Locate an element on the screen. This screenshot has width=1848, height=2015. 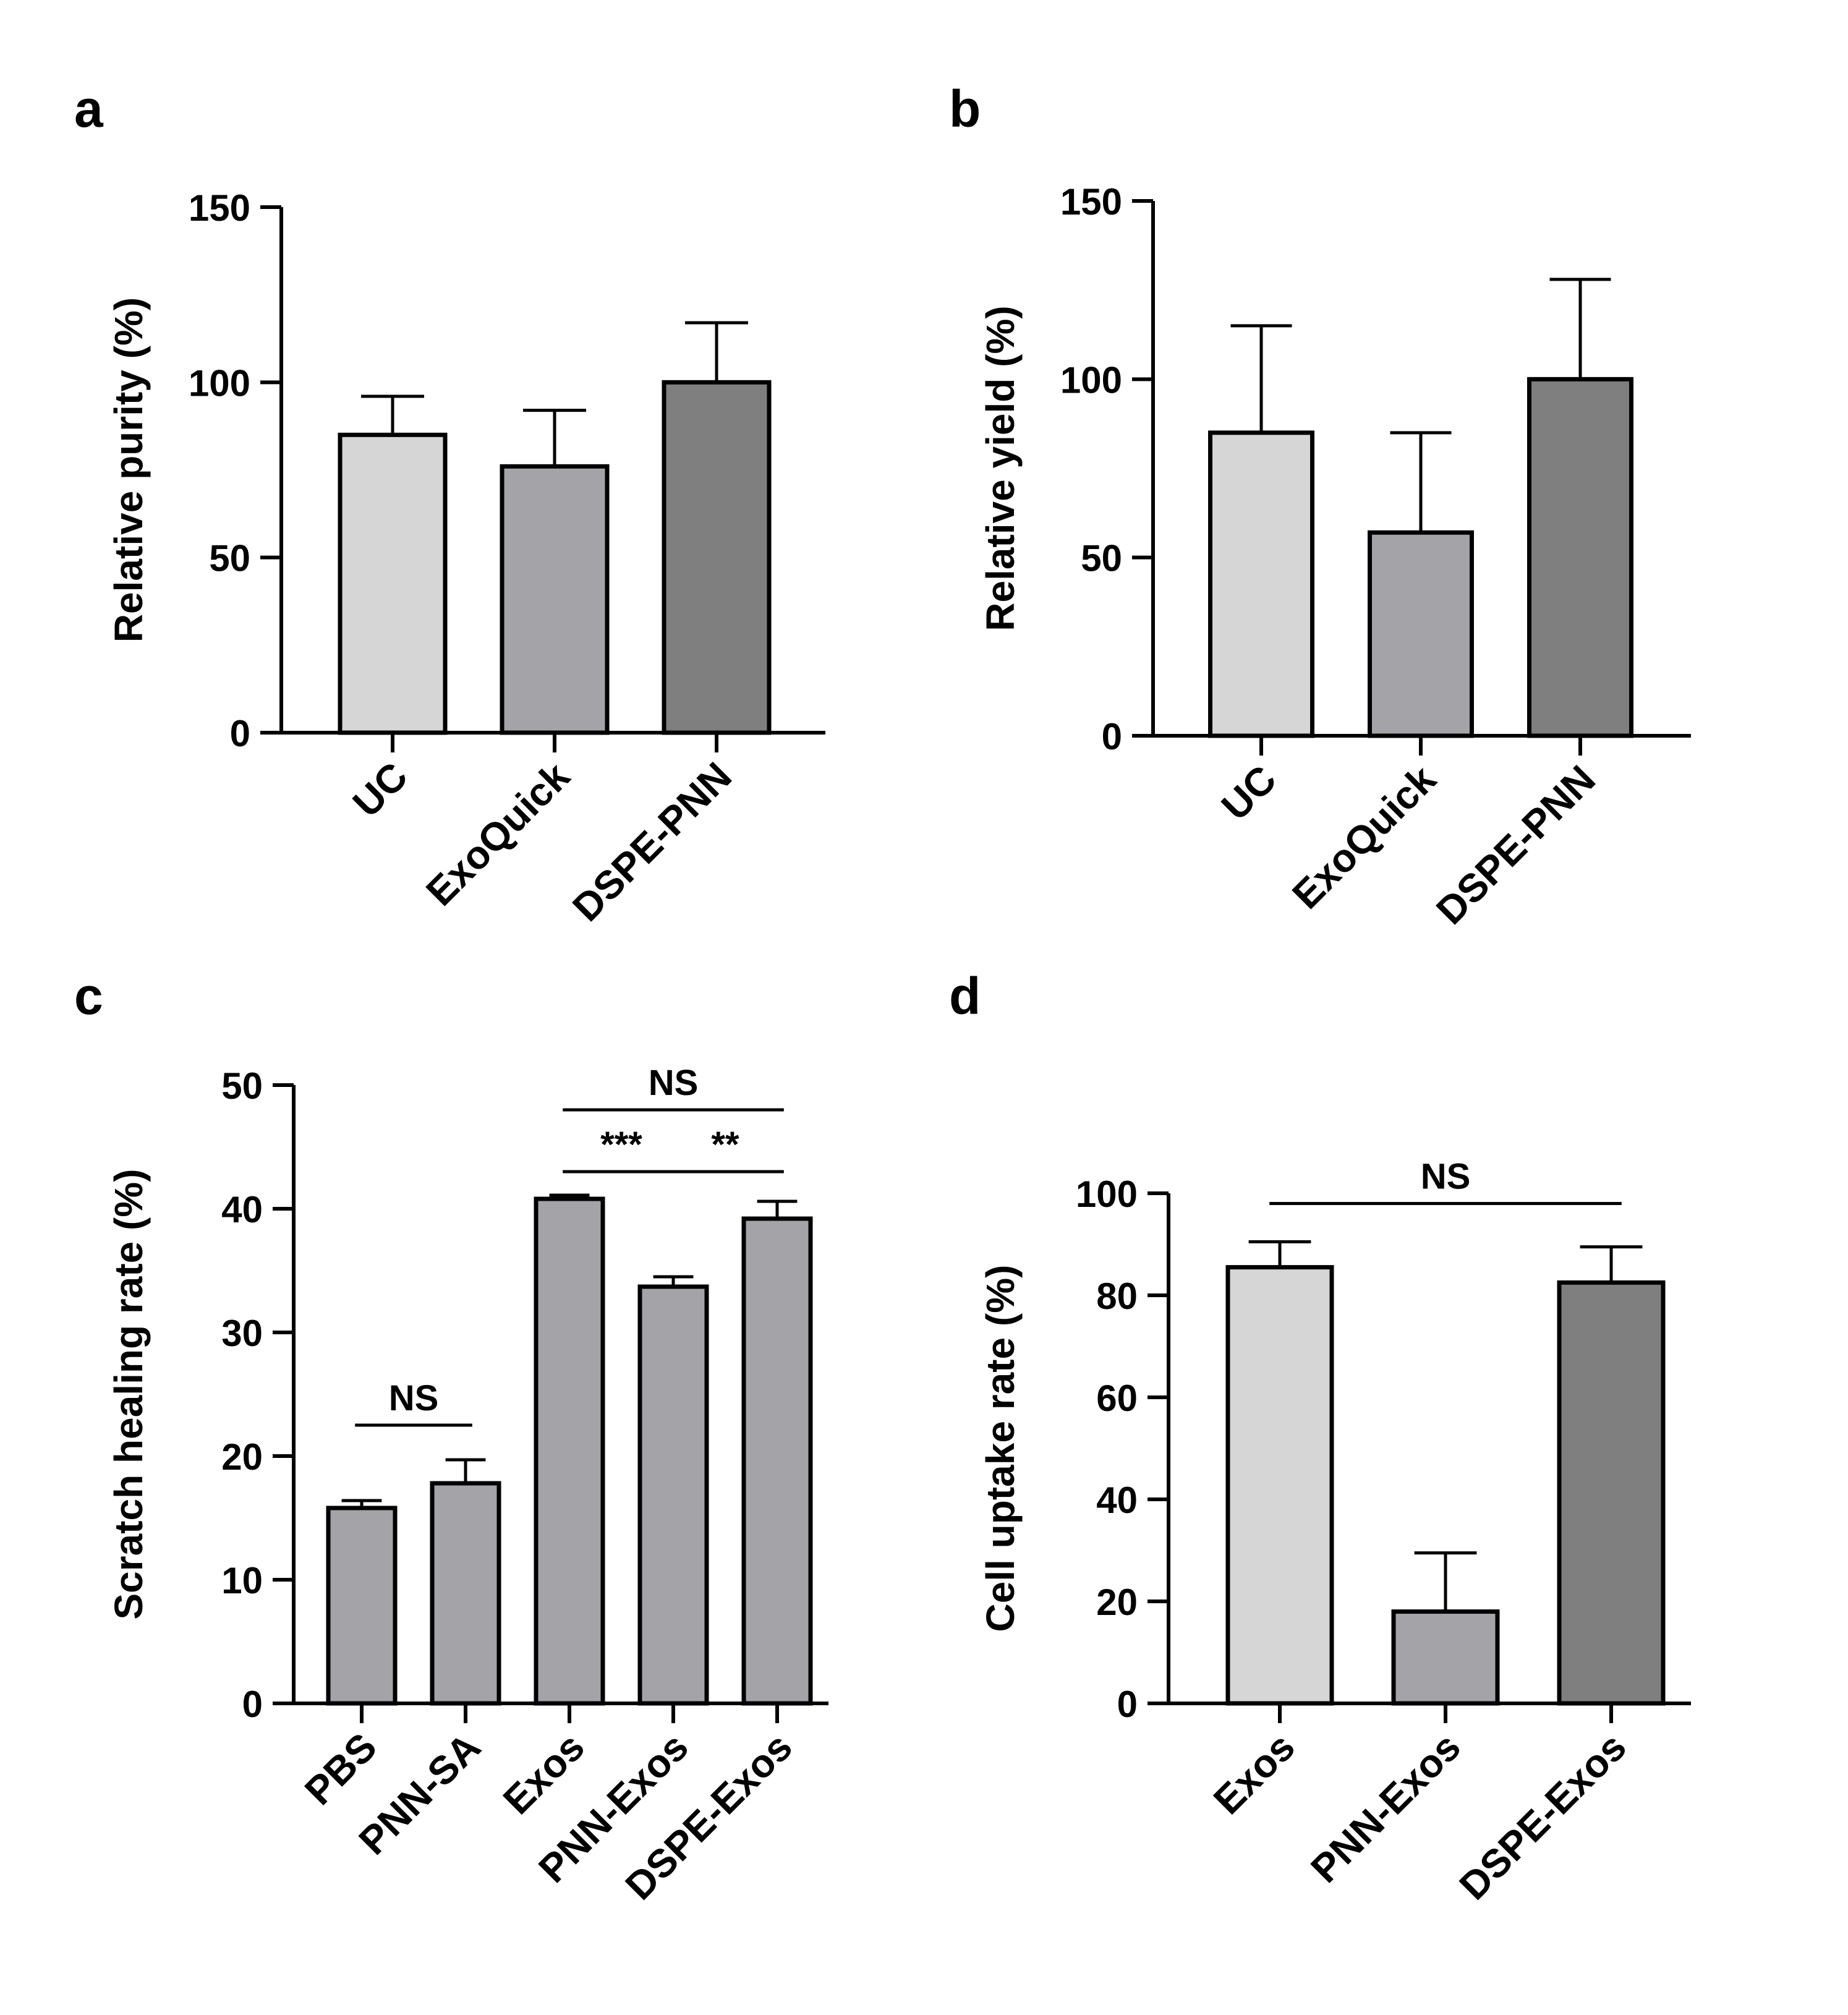
y-tick-label: 10 is located at coordinates (242, 1580).